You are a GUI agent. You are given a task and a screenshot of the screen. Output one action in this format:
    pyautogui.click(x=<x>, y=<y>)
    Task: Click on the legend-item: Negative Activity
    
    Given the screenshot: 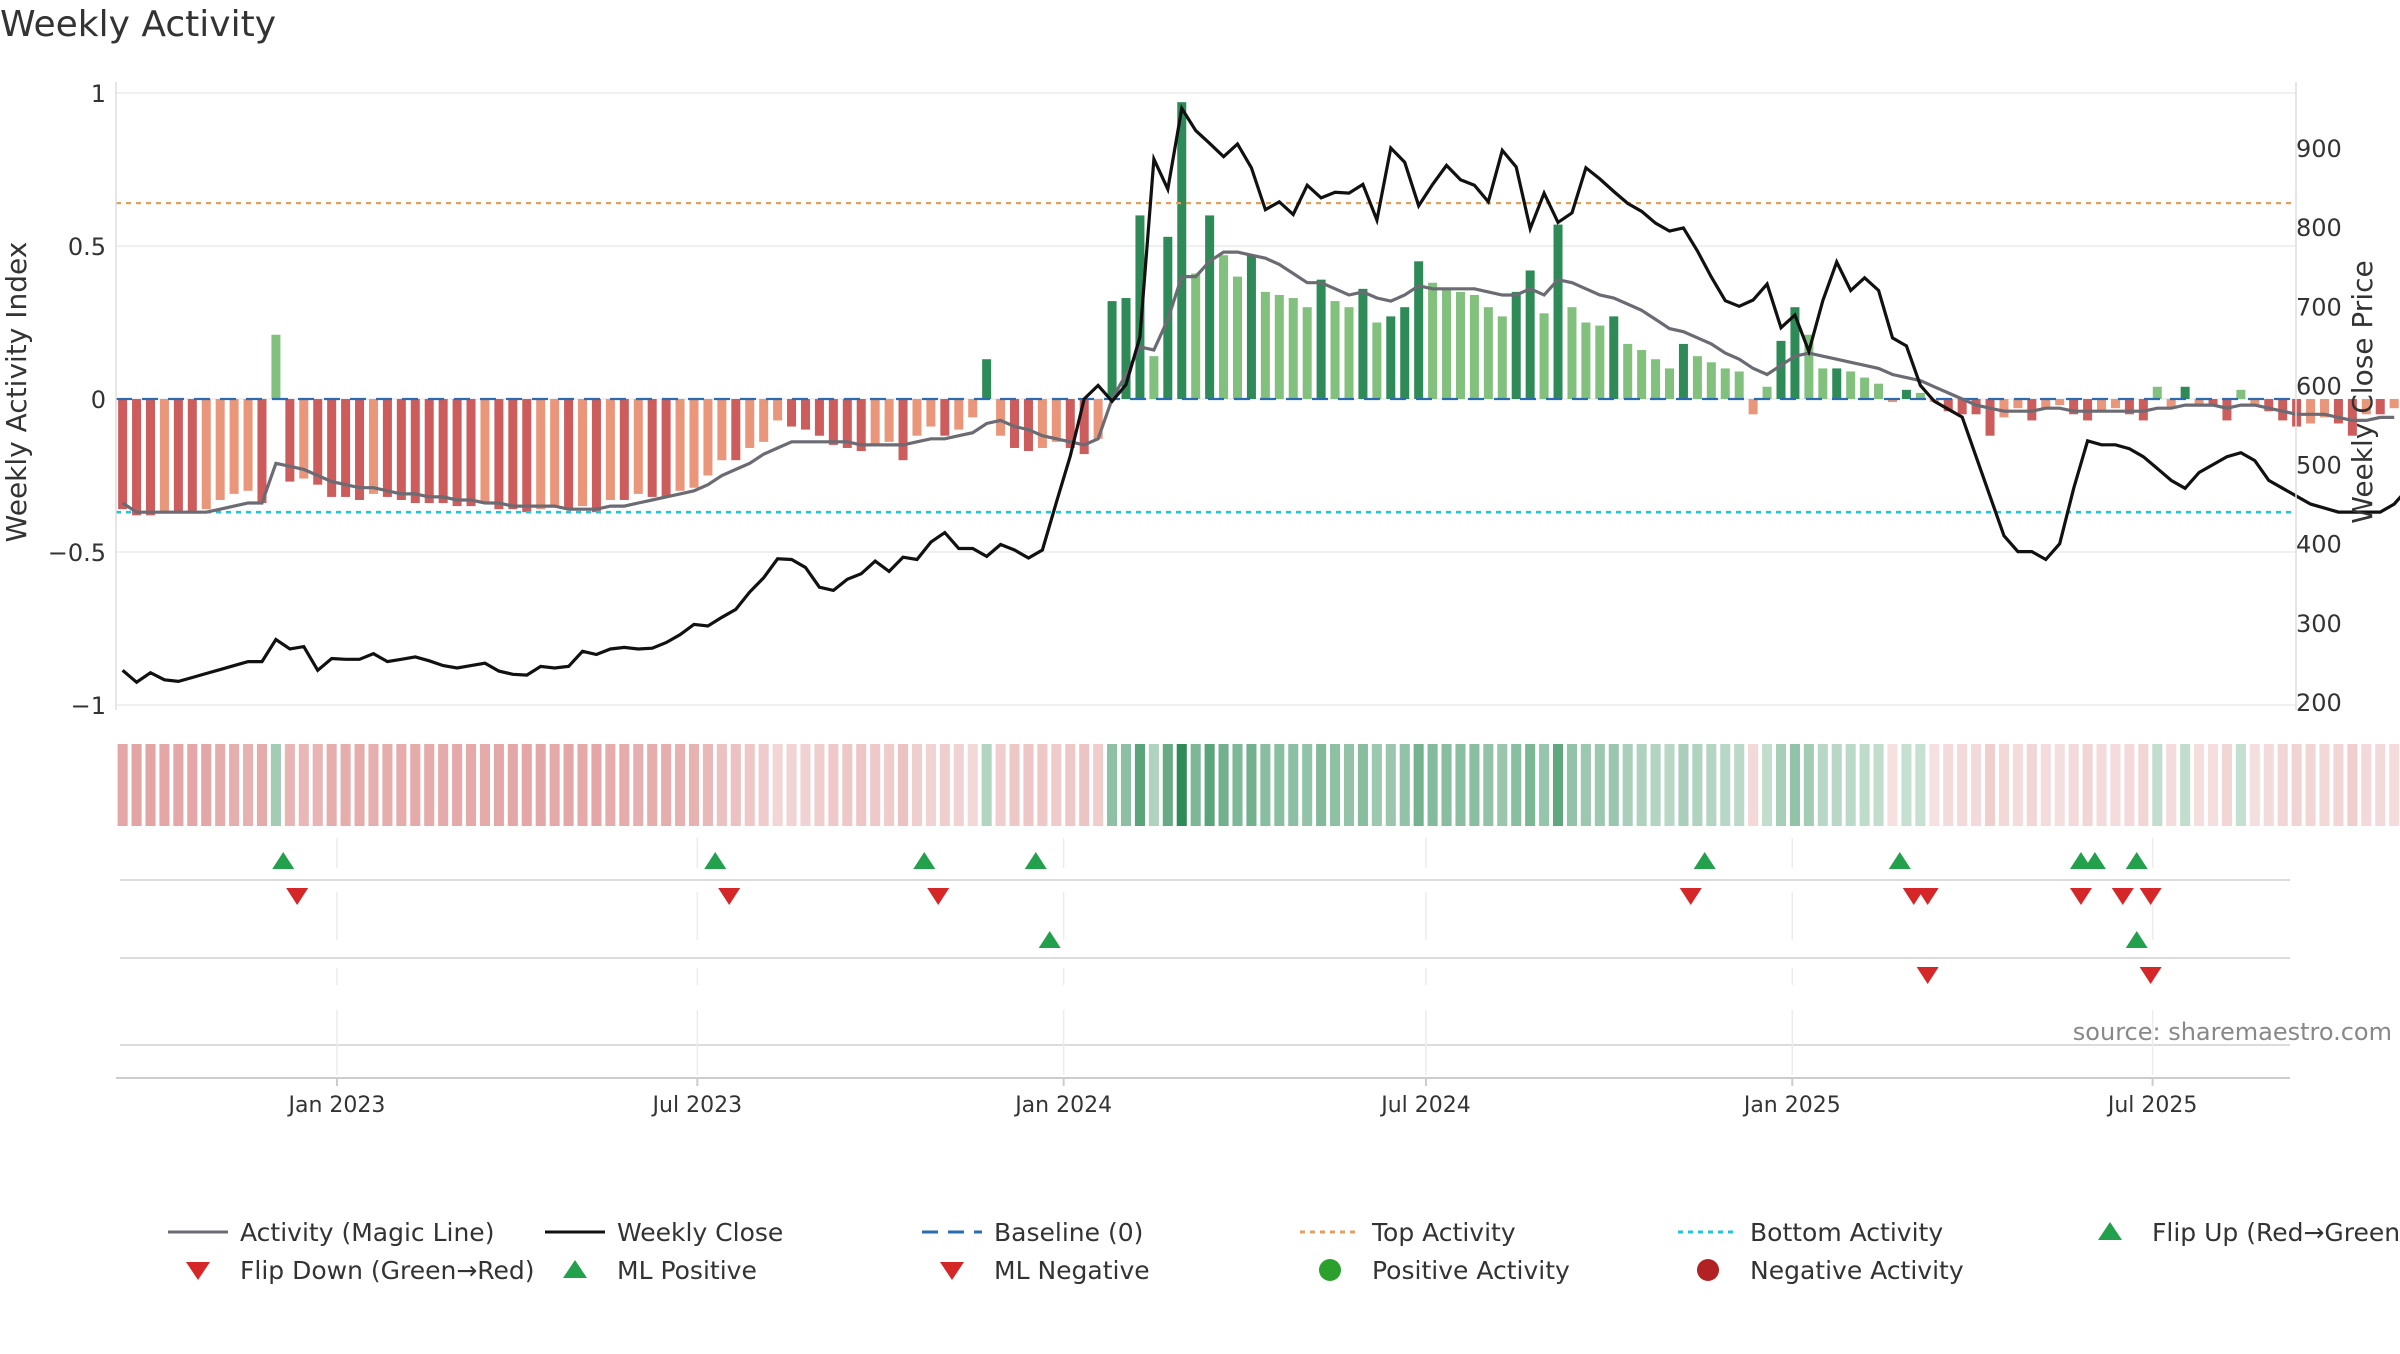 What is the action you would take?
    pyautogui.click(x=1830, y=1270)
    